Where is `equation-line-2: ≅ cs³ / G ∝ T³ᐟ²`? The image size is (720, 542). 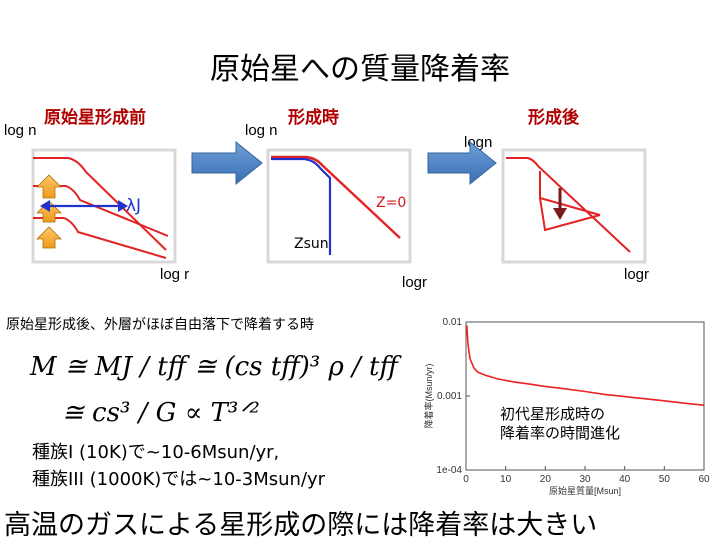
equation-line-2: ≅ cs³ / G ∝ T³ᐟ² is located at coordinates (161, 413).